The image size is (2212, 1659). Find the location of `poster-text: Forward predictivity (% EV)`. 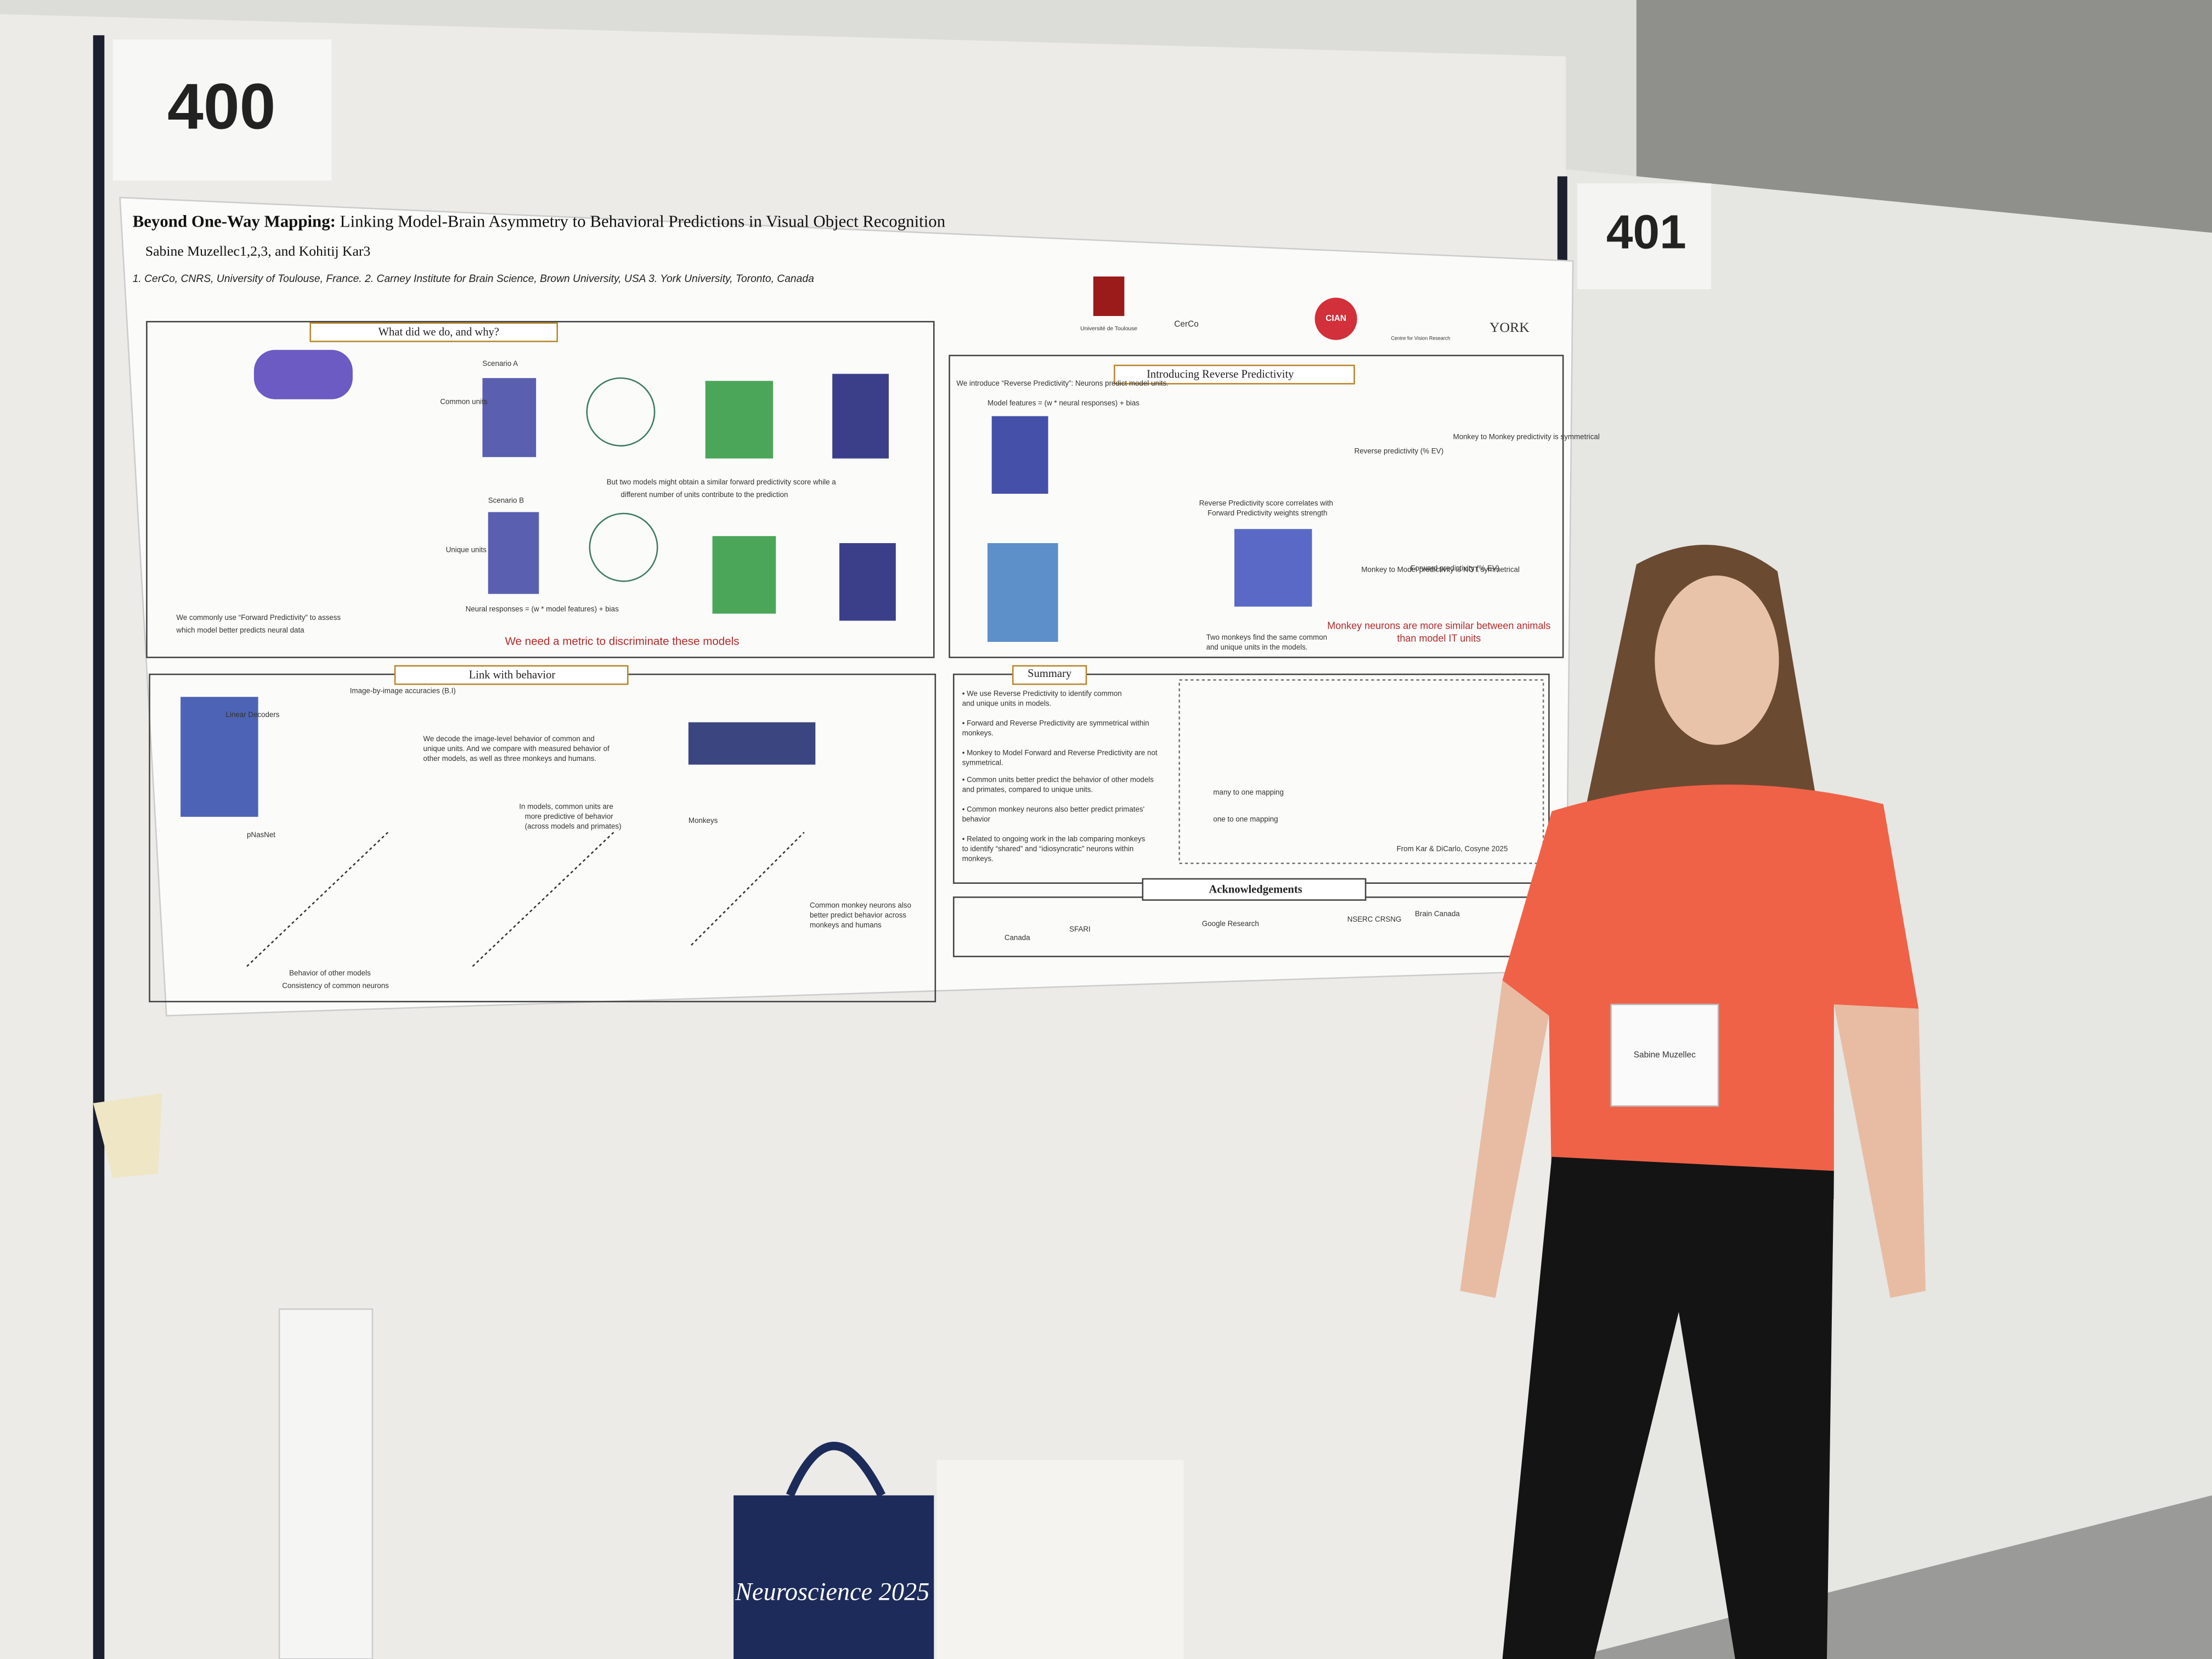

poster-text: Forward predictivity (% EV) is located at coordinates (1455, 568).